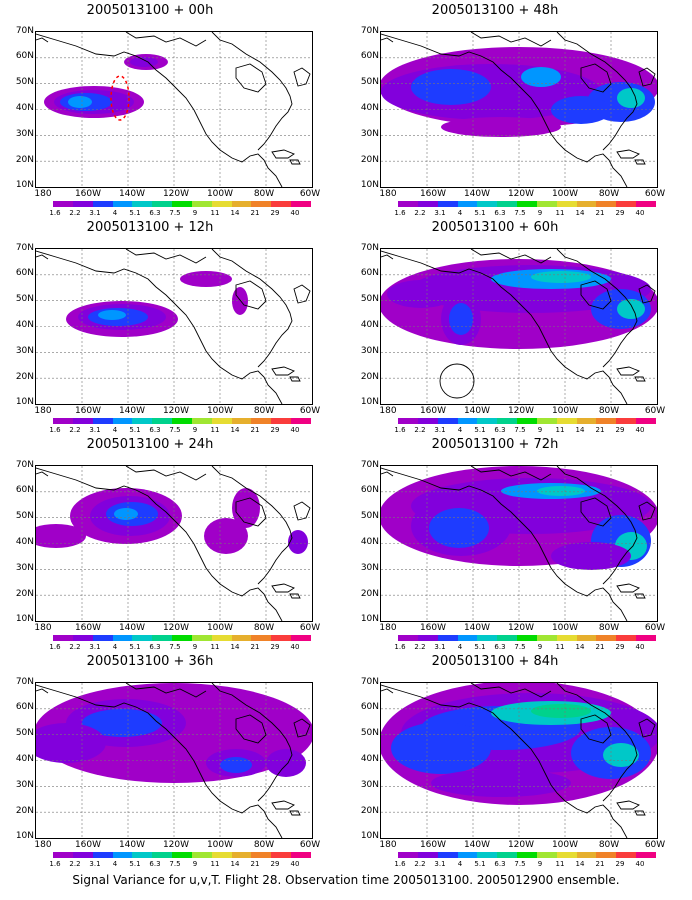 Image resolution: width=692 pixels, height=900 pixels. What do you see at coordinates (24, 811) in the screenshot?
I see `latitude-label: 20N` at bounding box center [24, 811].